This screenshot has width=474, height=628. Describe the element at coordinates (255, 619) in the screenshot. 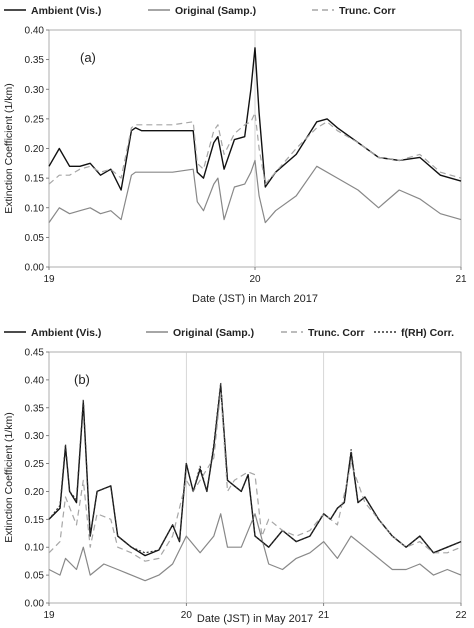

I see `x-axis-label: Date (JST) in May 2017` at that location.